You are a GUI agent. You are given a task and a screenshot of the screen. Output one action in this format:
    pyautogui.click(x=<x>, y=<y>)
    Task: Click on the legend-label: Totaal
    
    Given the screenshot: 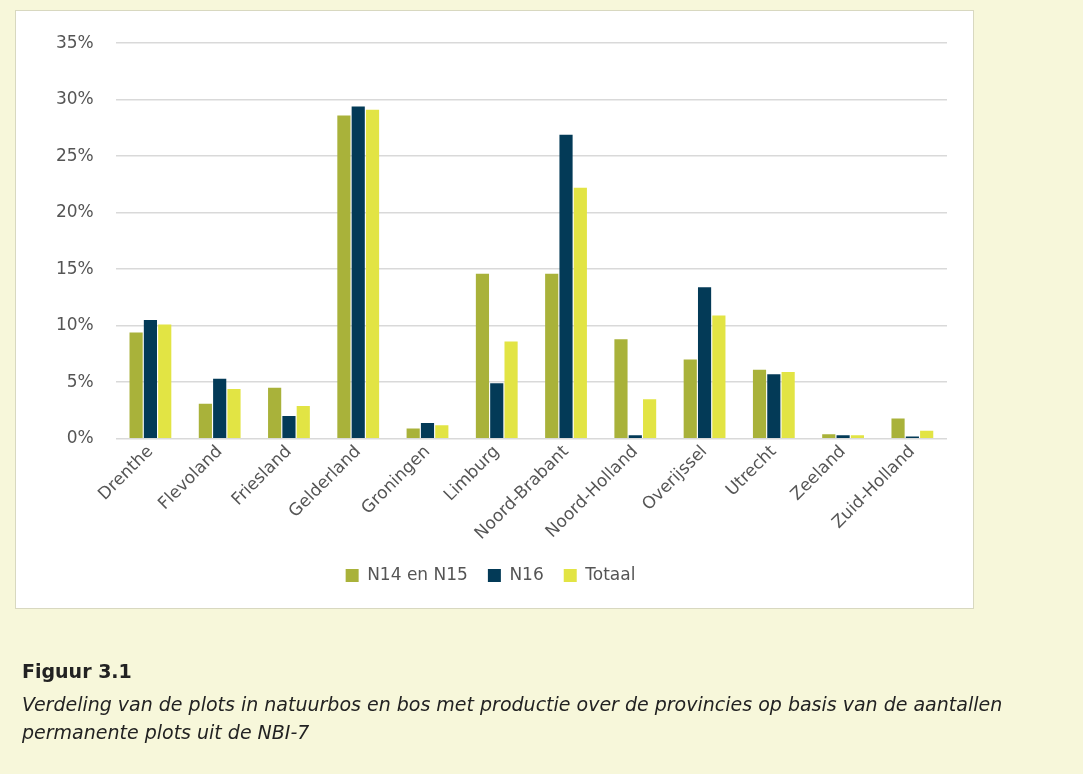 What is the action you would take?
    pyautogui.click(x=610, y=573)
    